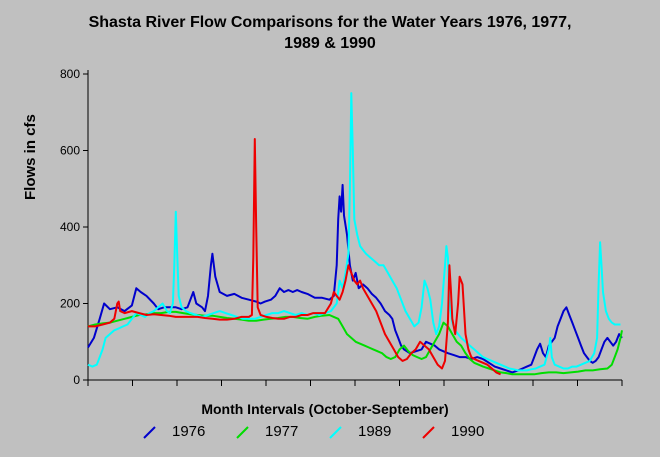 The height and width of the screenshot is (457, 660). Describe the element at coordinates (70, 151) in the screenshot. I see `y-tick-label: 600` at that location.